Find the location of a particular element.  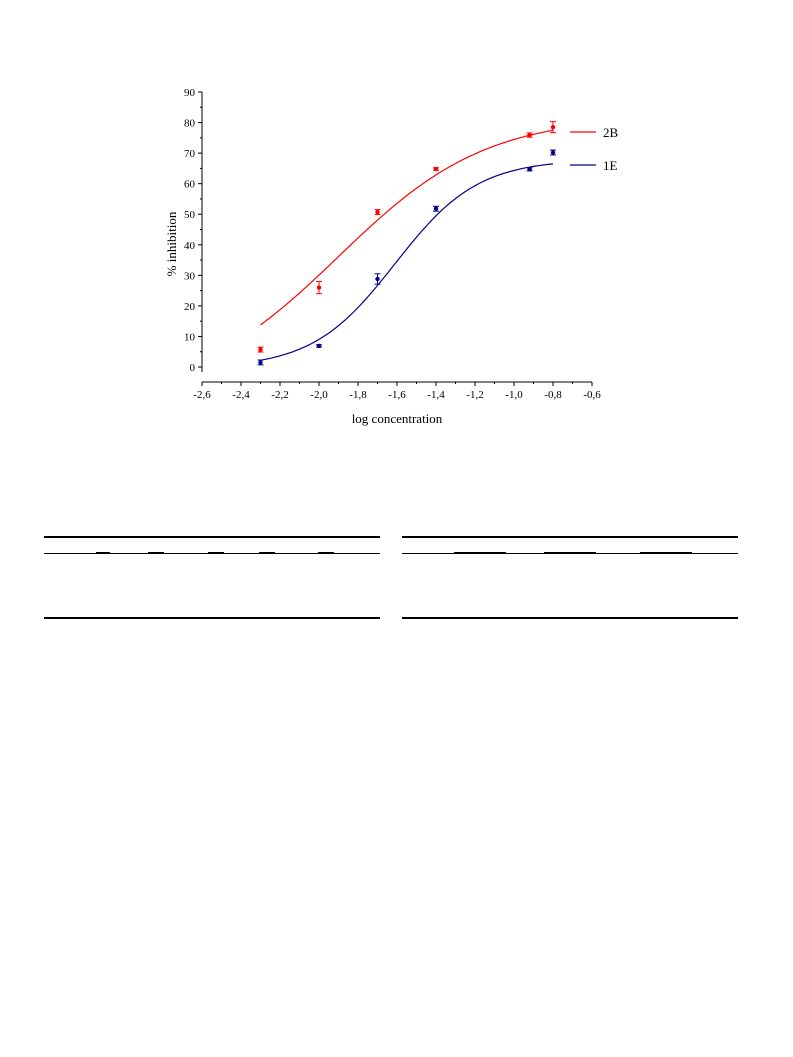

legend-label: 2B is located at coordinates (611, 132).